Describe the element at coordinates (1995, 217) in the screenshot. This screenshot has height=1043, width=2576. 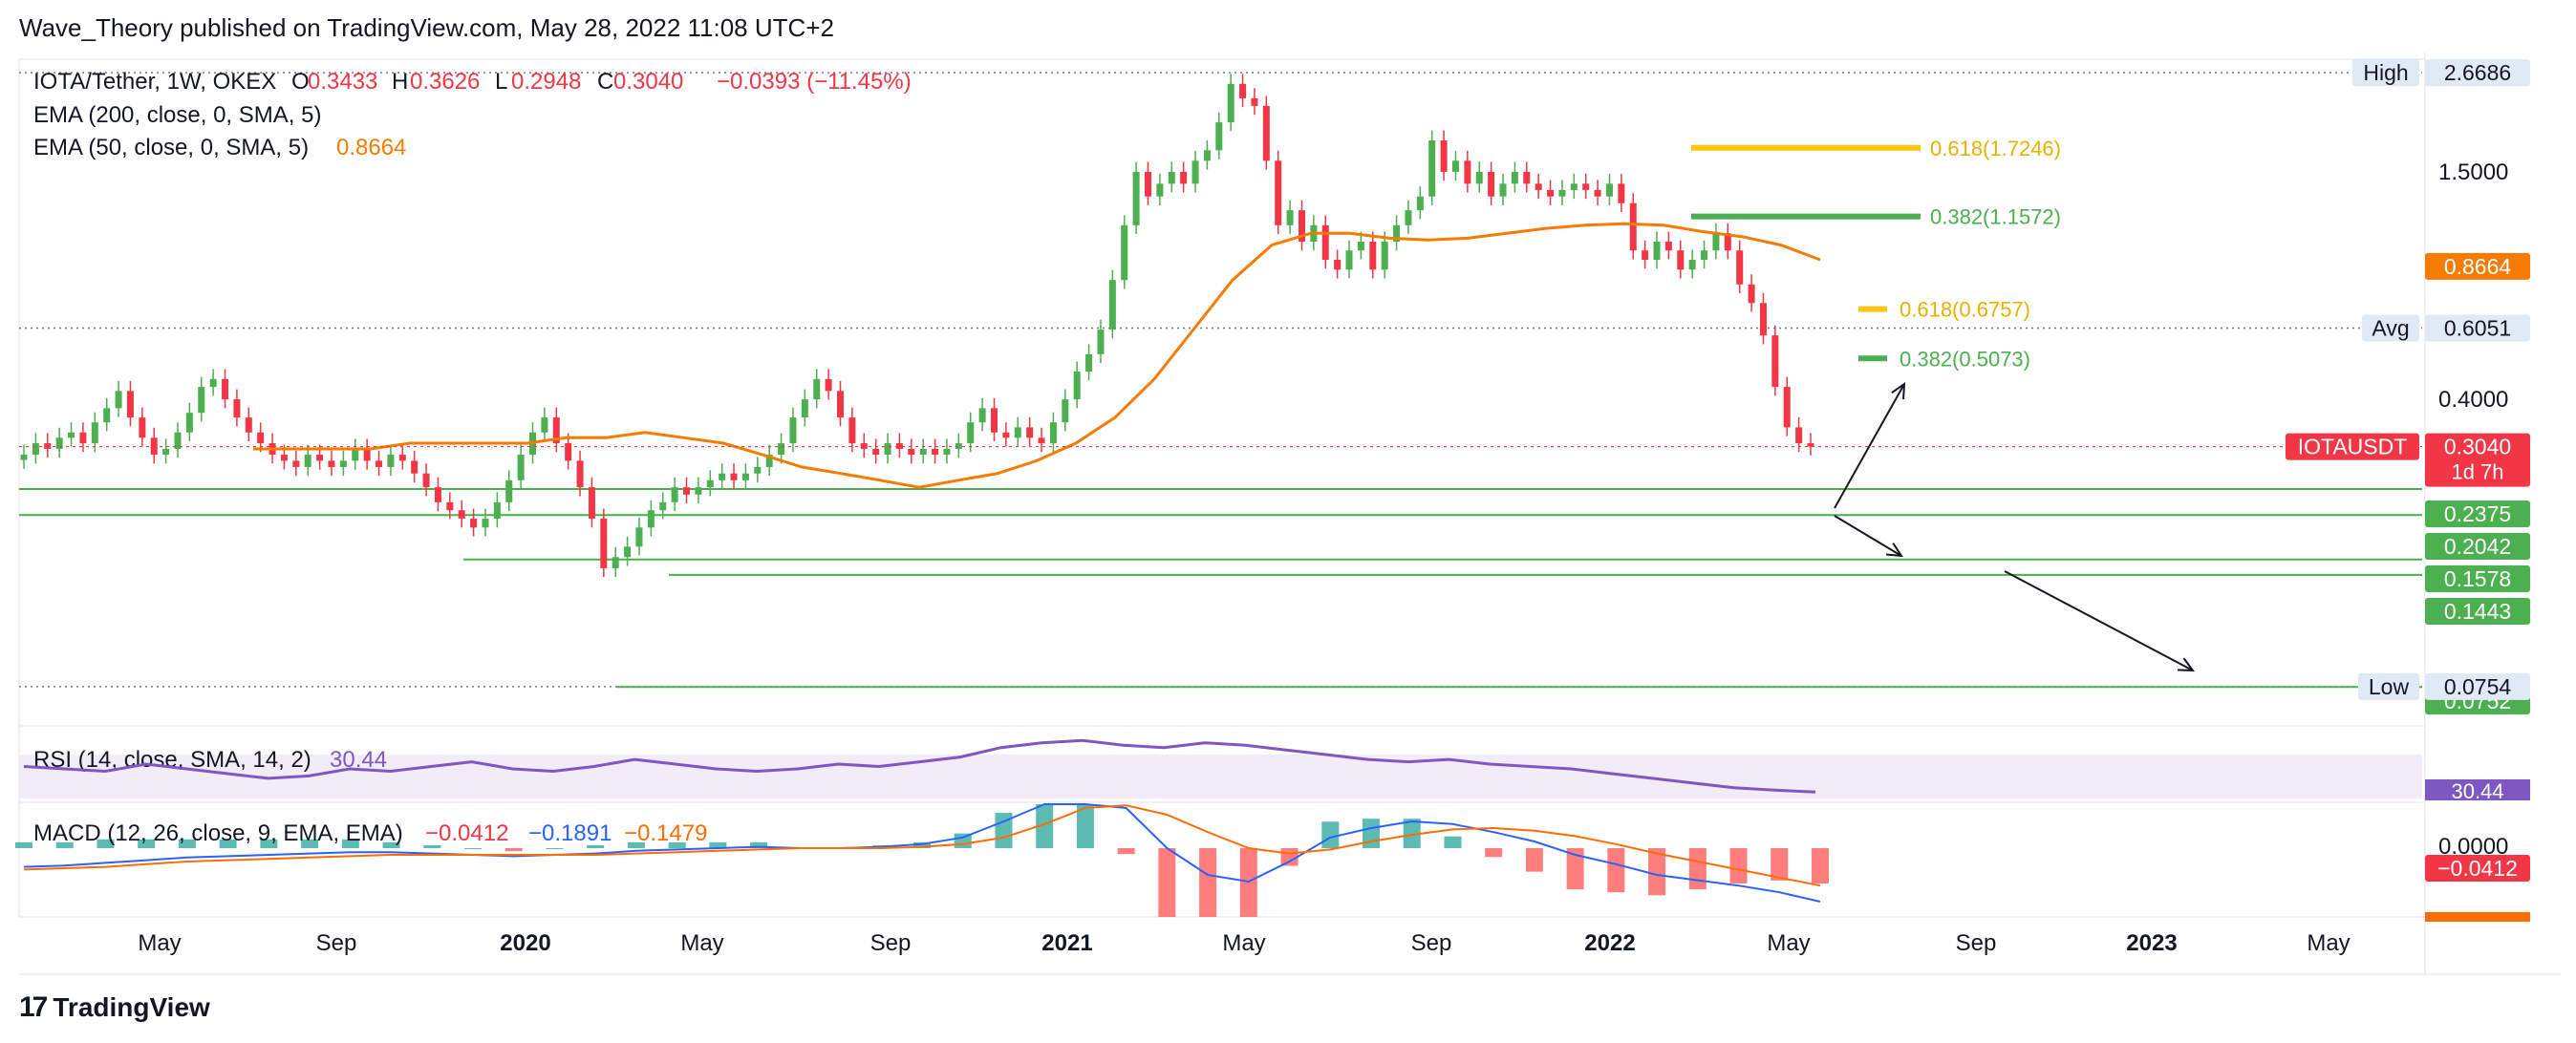
I see `fib-level-label: 0.382(1.1572)` at that location.